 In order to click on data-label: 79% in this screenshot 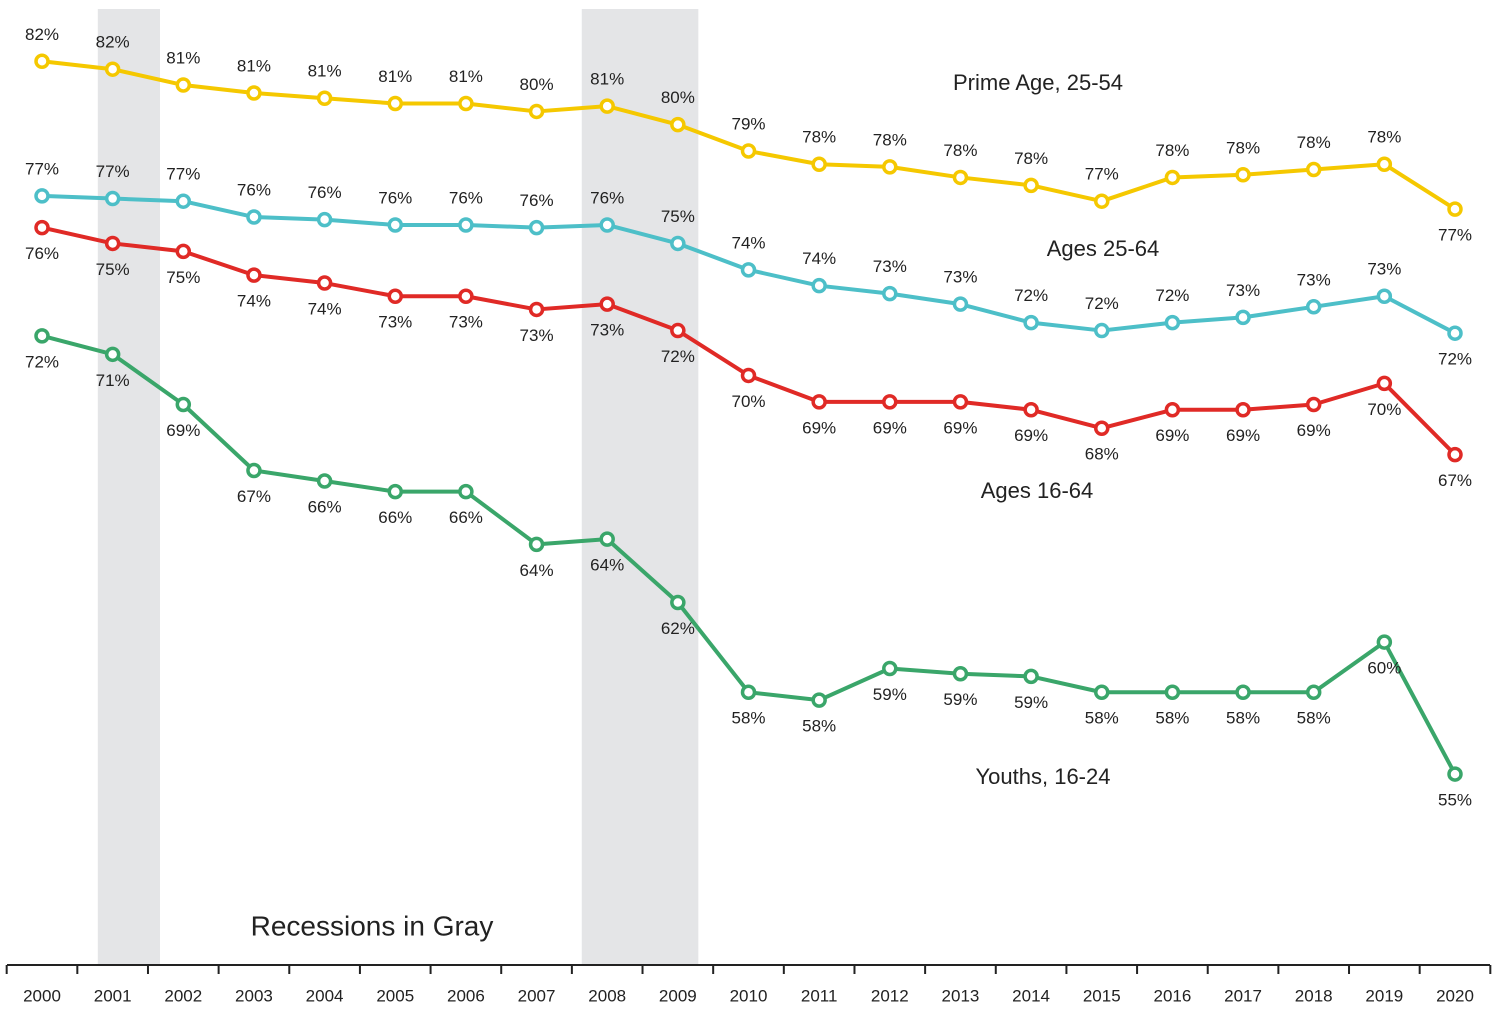, I will do `click(748, 124)`.